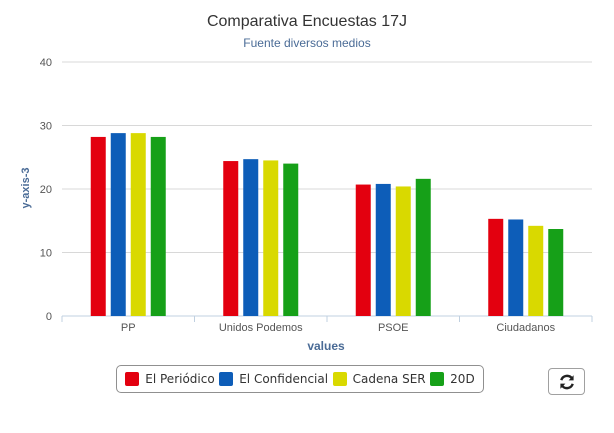 This screenshot has height=433, width=614. What do you see at coordinates (46, 254) in the screenshot?
I see `y-tick-label: 10` at bounding box center [46, 254].